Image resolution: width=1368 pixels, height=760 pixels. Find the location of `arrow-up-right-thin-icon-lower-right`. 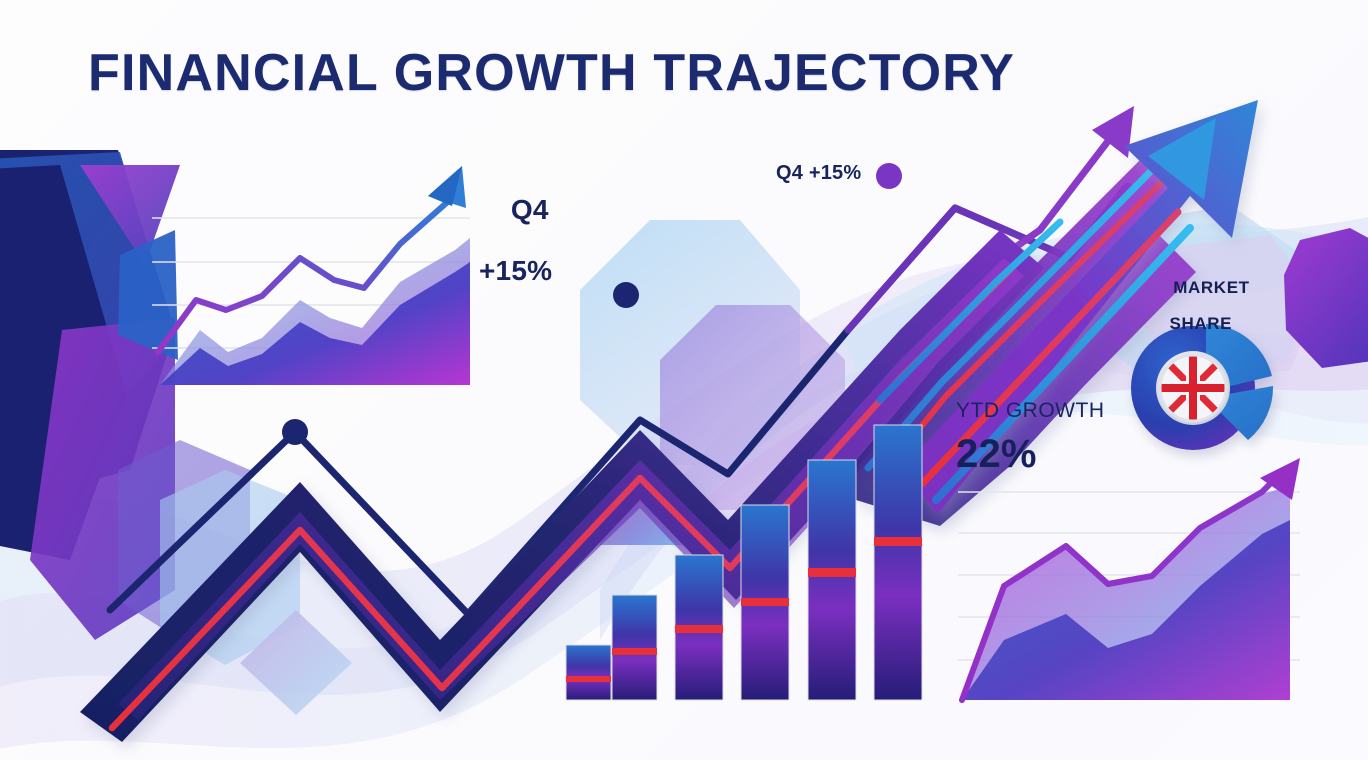

arrow-up-right-thin-icon-lower-right is located at coordinates (1280, 479).